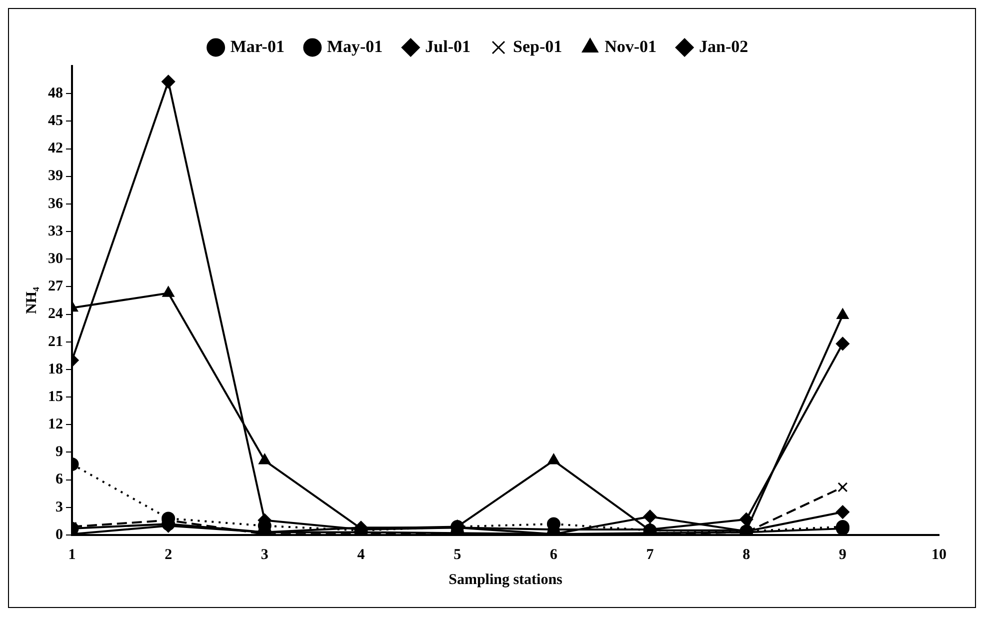  Describe the element at coordinates (59, 452) in the screenshot. I see `y-tick-label: 9` at that location.